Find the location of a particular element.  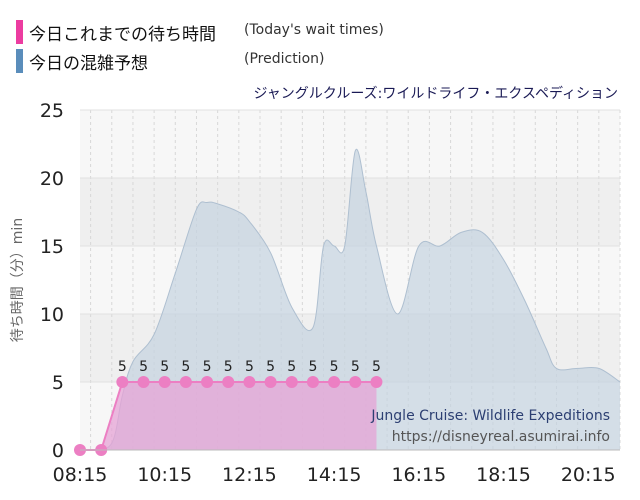

x-tick-label: 20:15 is located at coordinates (588, 475).